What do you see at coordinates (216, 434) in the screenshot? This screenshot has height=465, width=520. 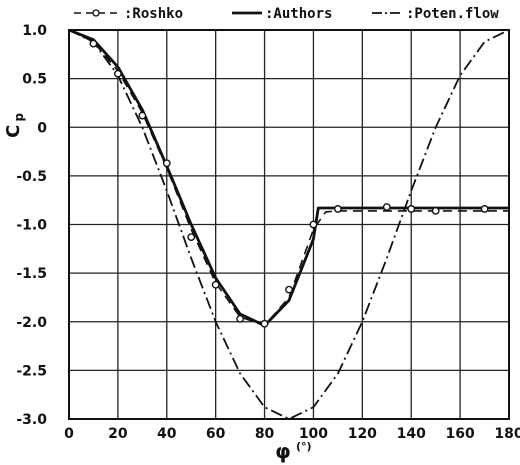 I see `x-tick-label: 60` at bounding box center [216, 434].